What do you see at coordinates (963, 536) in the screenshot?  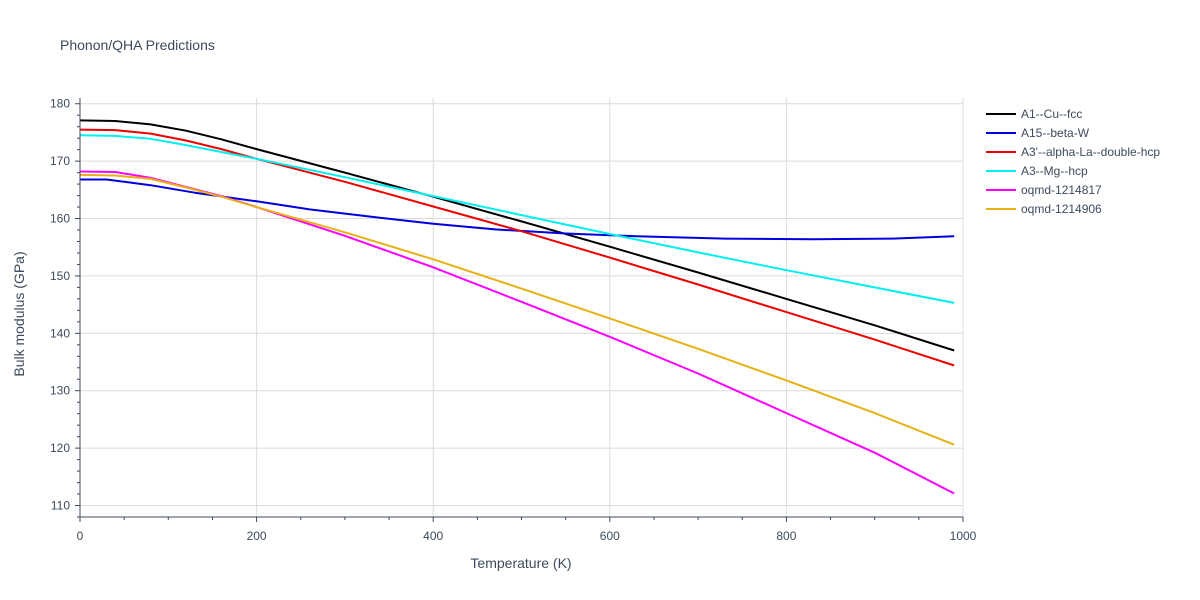 I see `x-tick-label: 1000` at bounding box center [963, 536].